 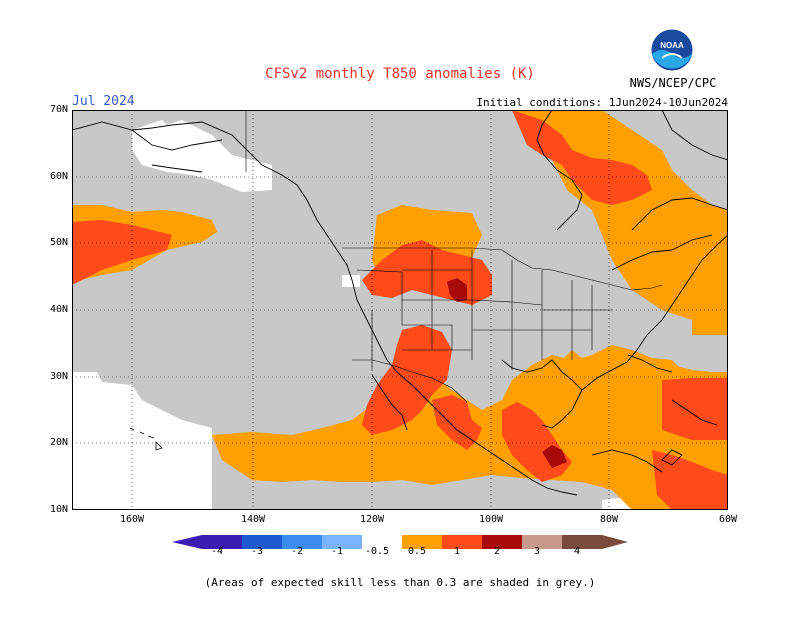 What do you see at coordinates (58, 309) in the screenshot?
I see `lat-label: 40N` at bounding box center [58, 309].